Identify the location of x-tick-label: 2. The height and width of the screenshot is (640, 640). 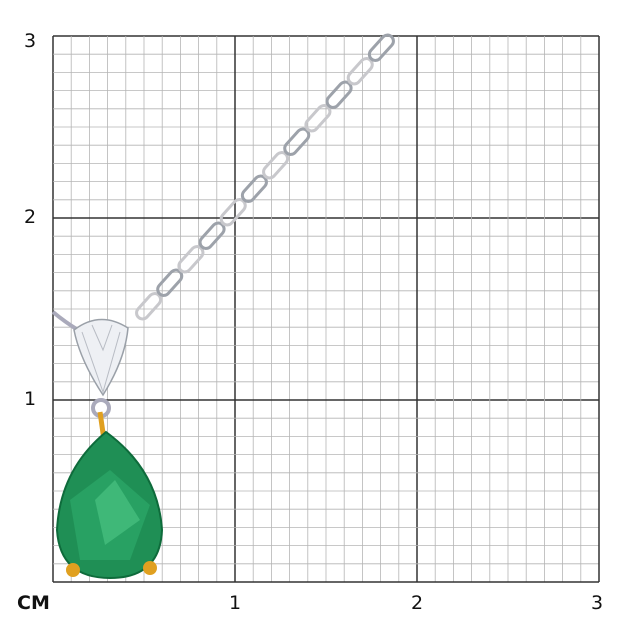
(417, 603).